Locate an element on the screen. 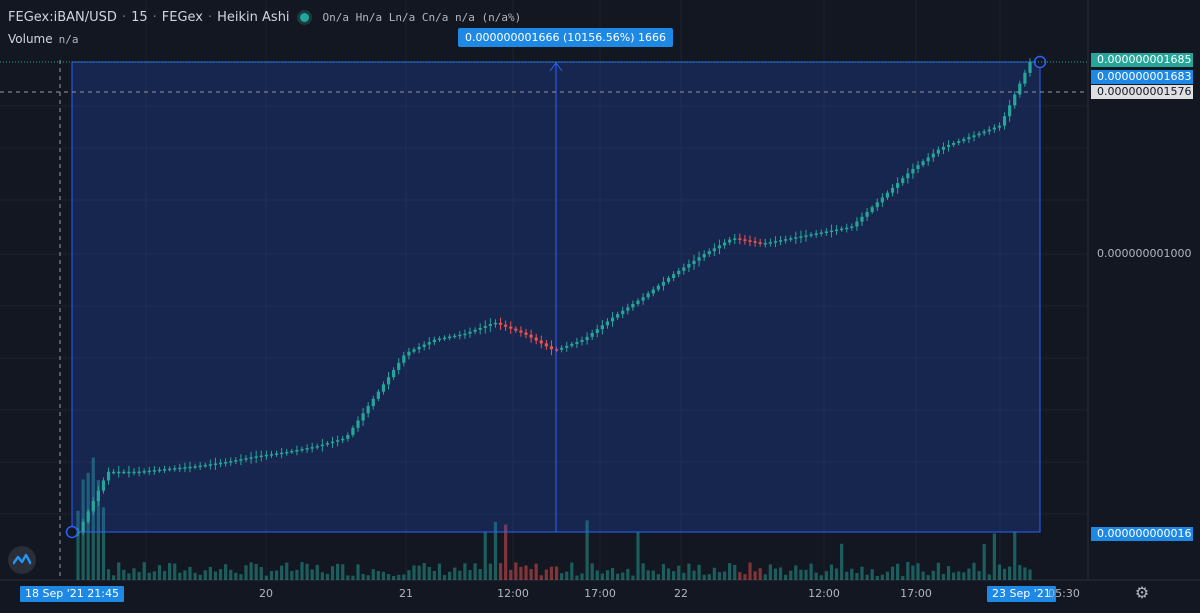  volume-label: Volume is located at coordinates (30, 39).